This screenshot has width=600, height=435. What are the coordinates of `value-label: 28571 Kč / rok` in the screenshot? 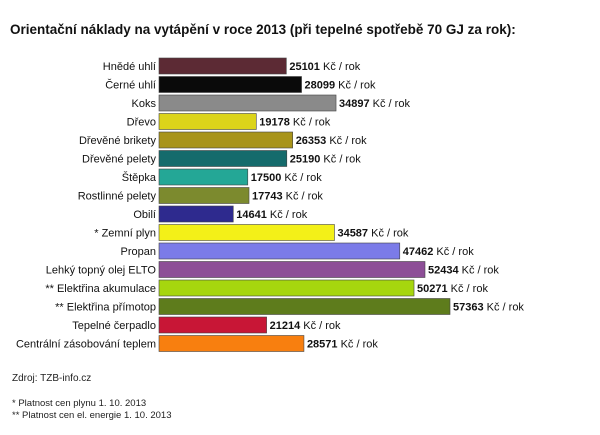 It's located at (342, 345).